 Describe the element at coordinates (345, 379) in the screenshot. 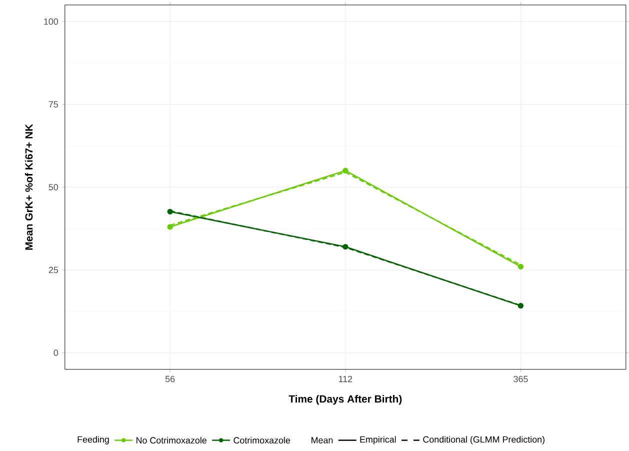

I see `x-tick-label: 112` at that location.